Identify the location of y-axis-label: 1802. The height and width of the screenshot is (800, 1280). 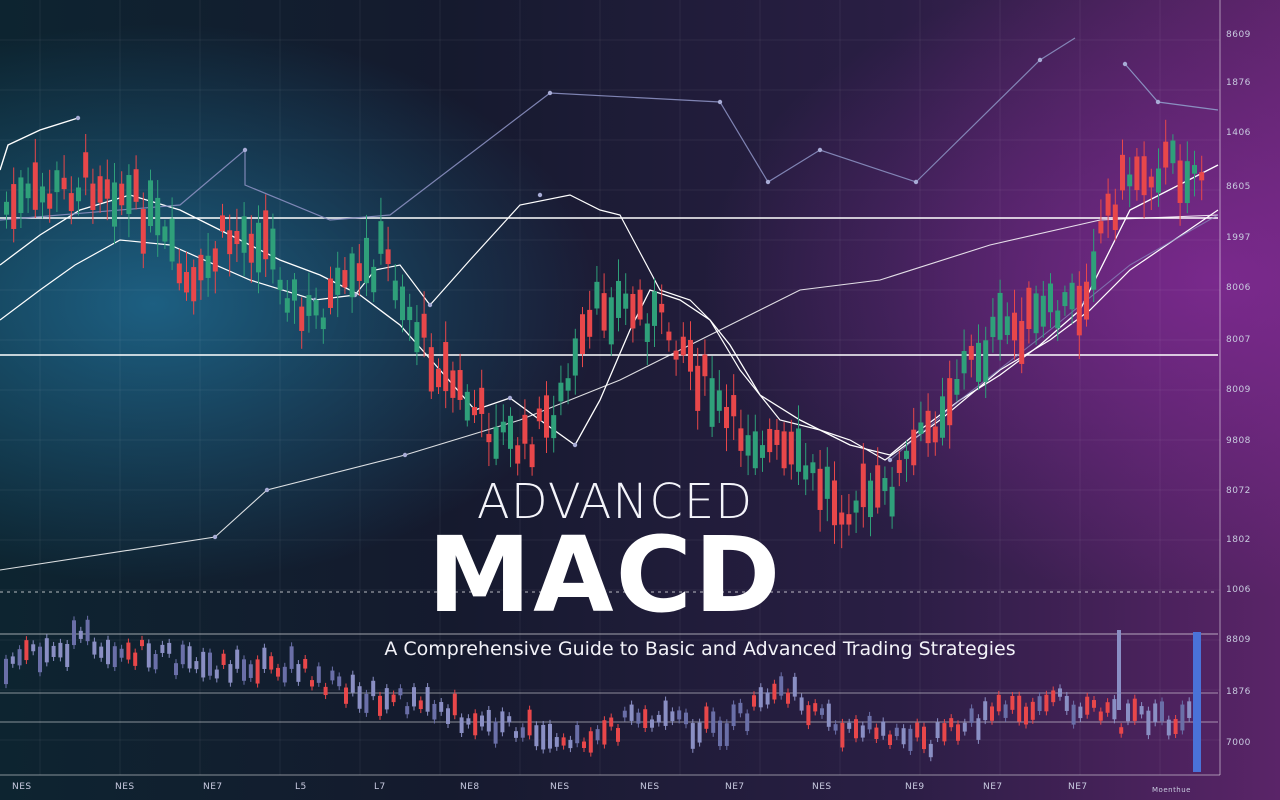
(1238, 540).